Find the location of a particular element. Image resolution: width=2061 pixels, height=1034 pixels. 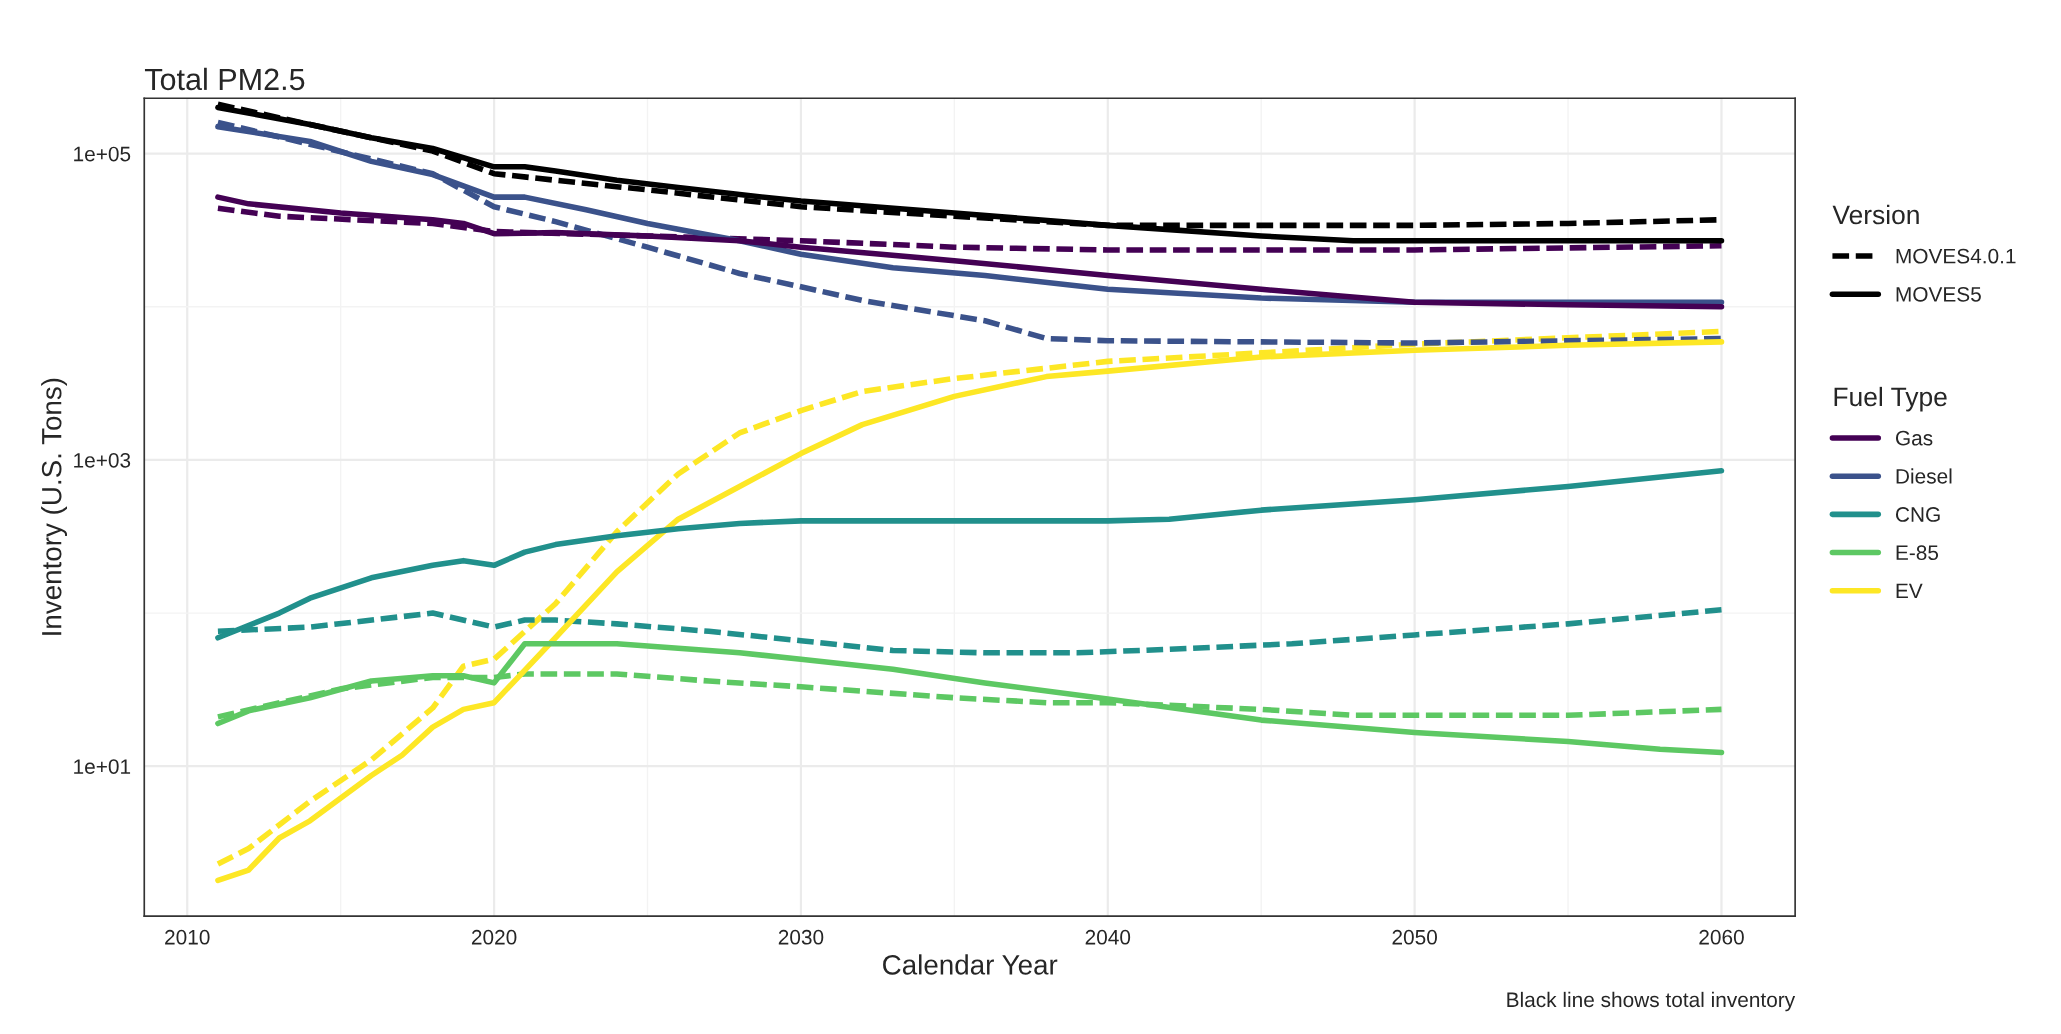

legend-label: Gas is located at coordinates (1914, 438).